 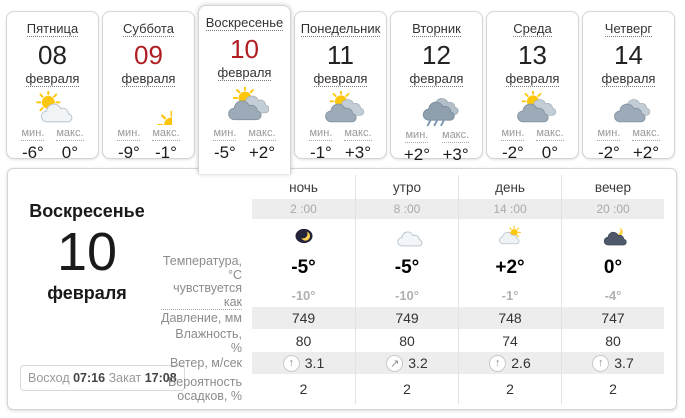 What do you see at coordinates (532, 55) in the screenshot?
I see `tab-date: 13` at bounding box center [532, 55].